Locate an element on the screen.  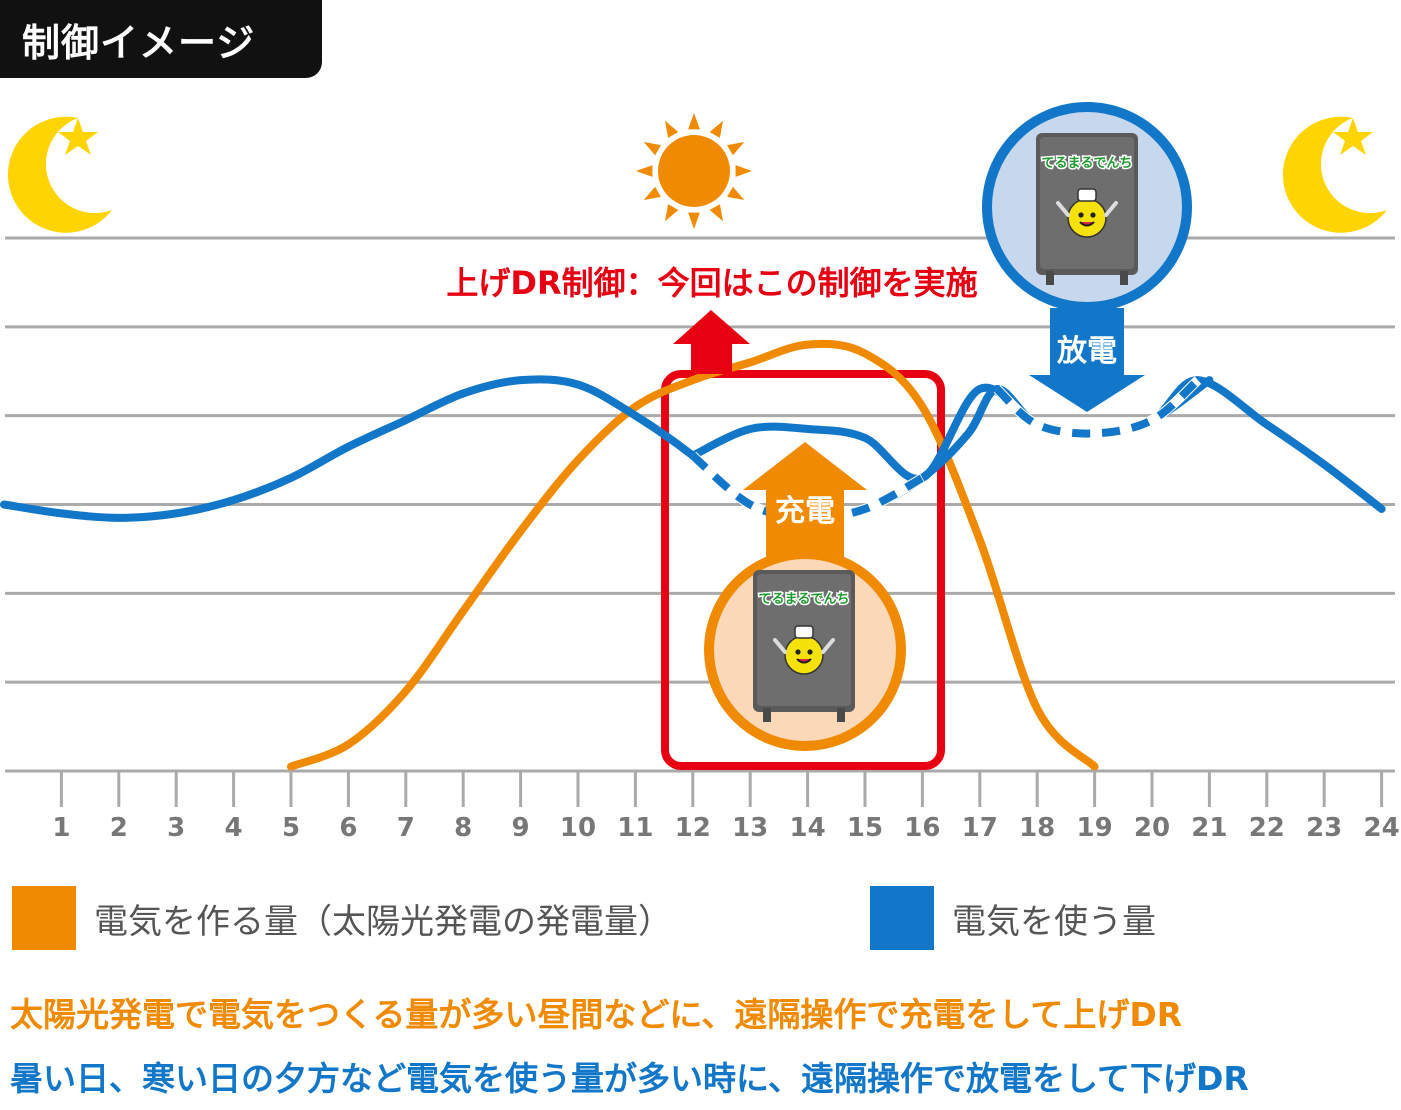
sun-icon is located at coordinates (694, 171).